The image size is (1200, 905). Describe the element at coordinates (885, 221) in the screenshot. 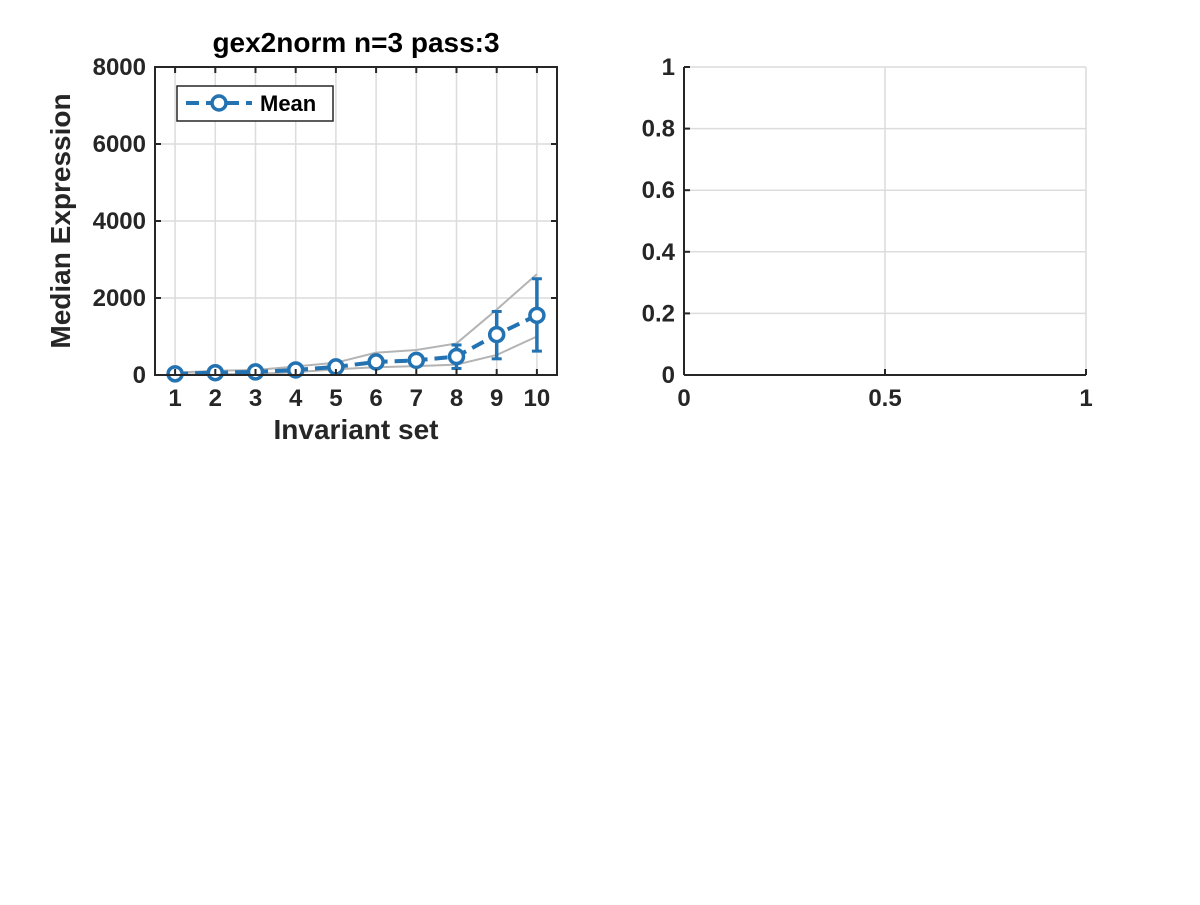

I see `right-tick-marks` at that location.